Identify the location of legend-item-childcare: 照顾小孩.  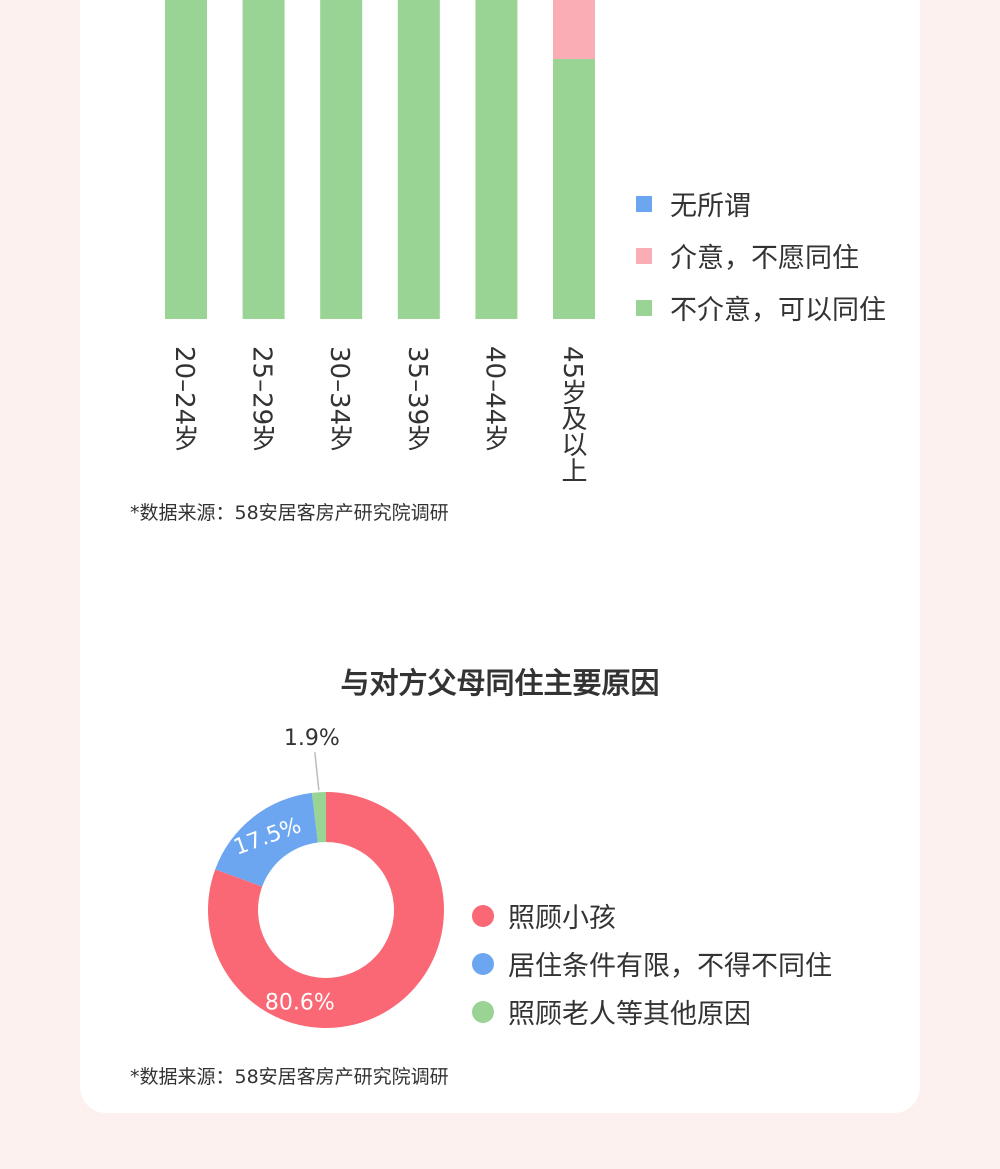
(544, 915).